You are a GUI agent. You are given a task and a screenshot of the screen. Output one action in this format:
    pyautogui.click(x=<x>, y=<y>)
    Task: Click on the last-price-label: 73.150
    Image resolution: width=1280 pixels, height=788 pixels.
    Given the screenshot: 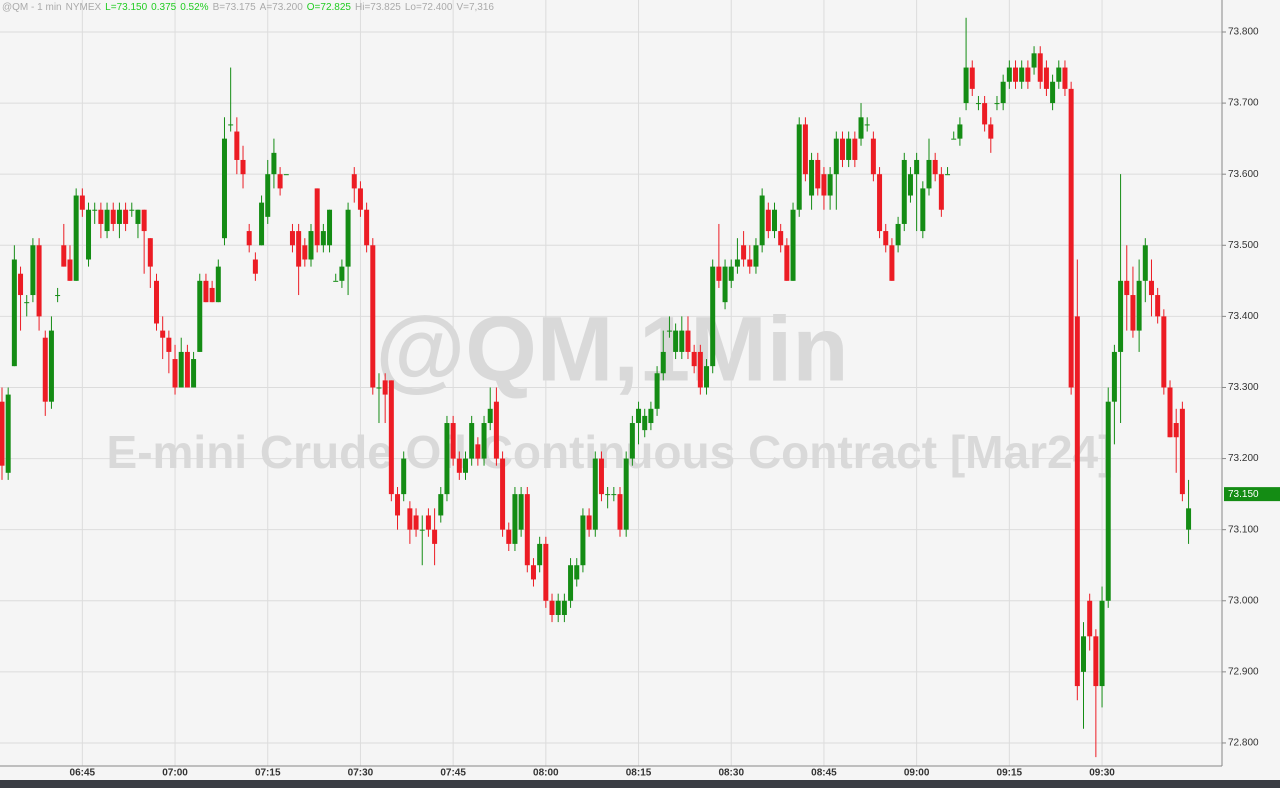 What is the action you would take?
    pyautogui.click(x=1243, y=494)
    